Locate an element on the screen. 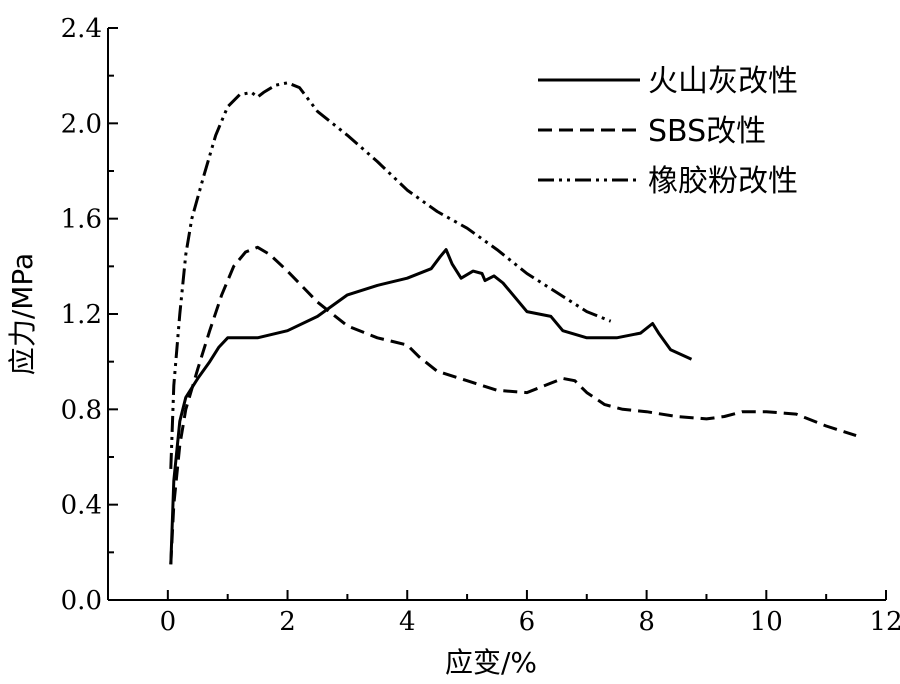 This screenshot has height=684, width=900. x-tick-label: 0 is located at coordinates (168, 622).